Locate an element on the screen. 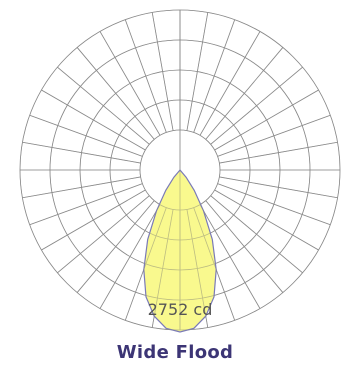  polar-ring is located at coordinates (180, 170).